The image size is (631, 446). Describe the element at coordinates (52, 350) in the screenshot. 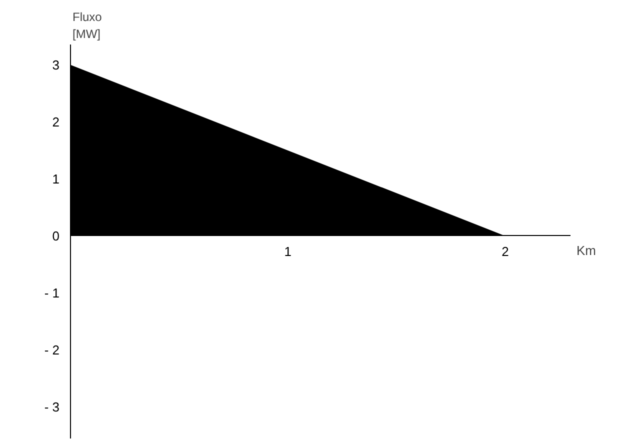

I see `y-tick-label: - 2` at that location.